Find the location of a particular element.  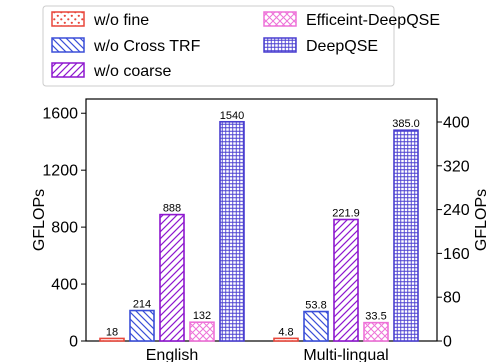

right-tick-label: 320 is located at coordinates (456, 166).